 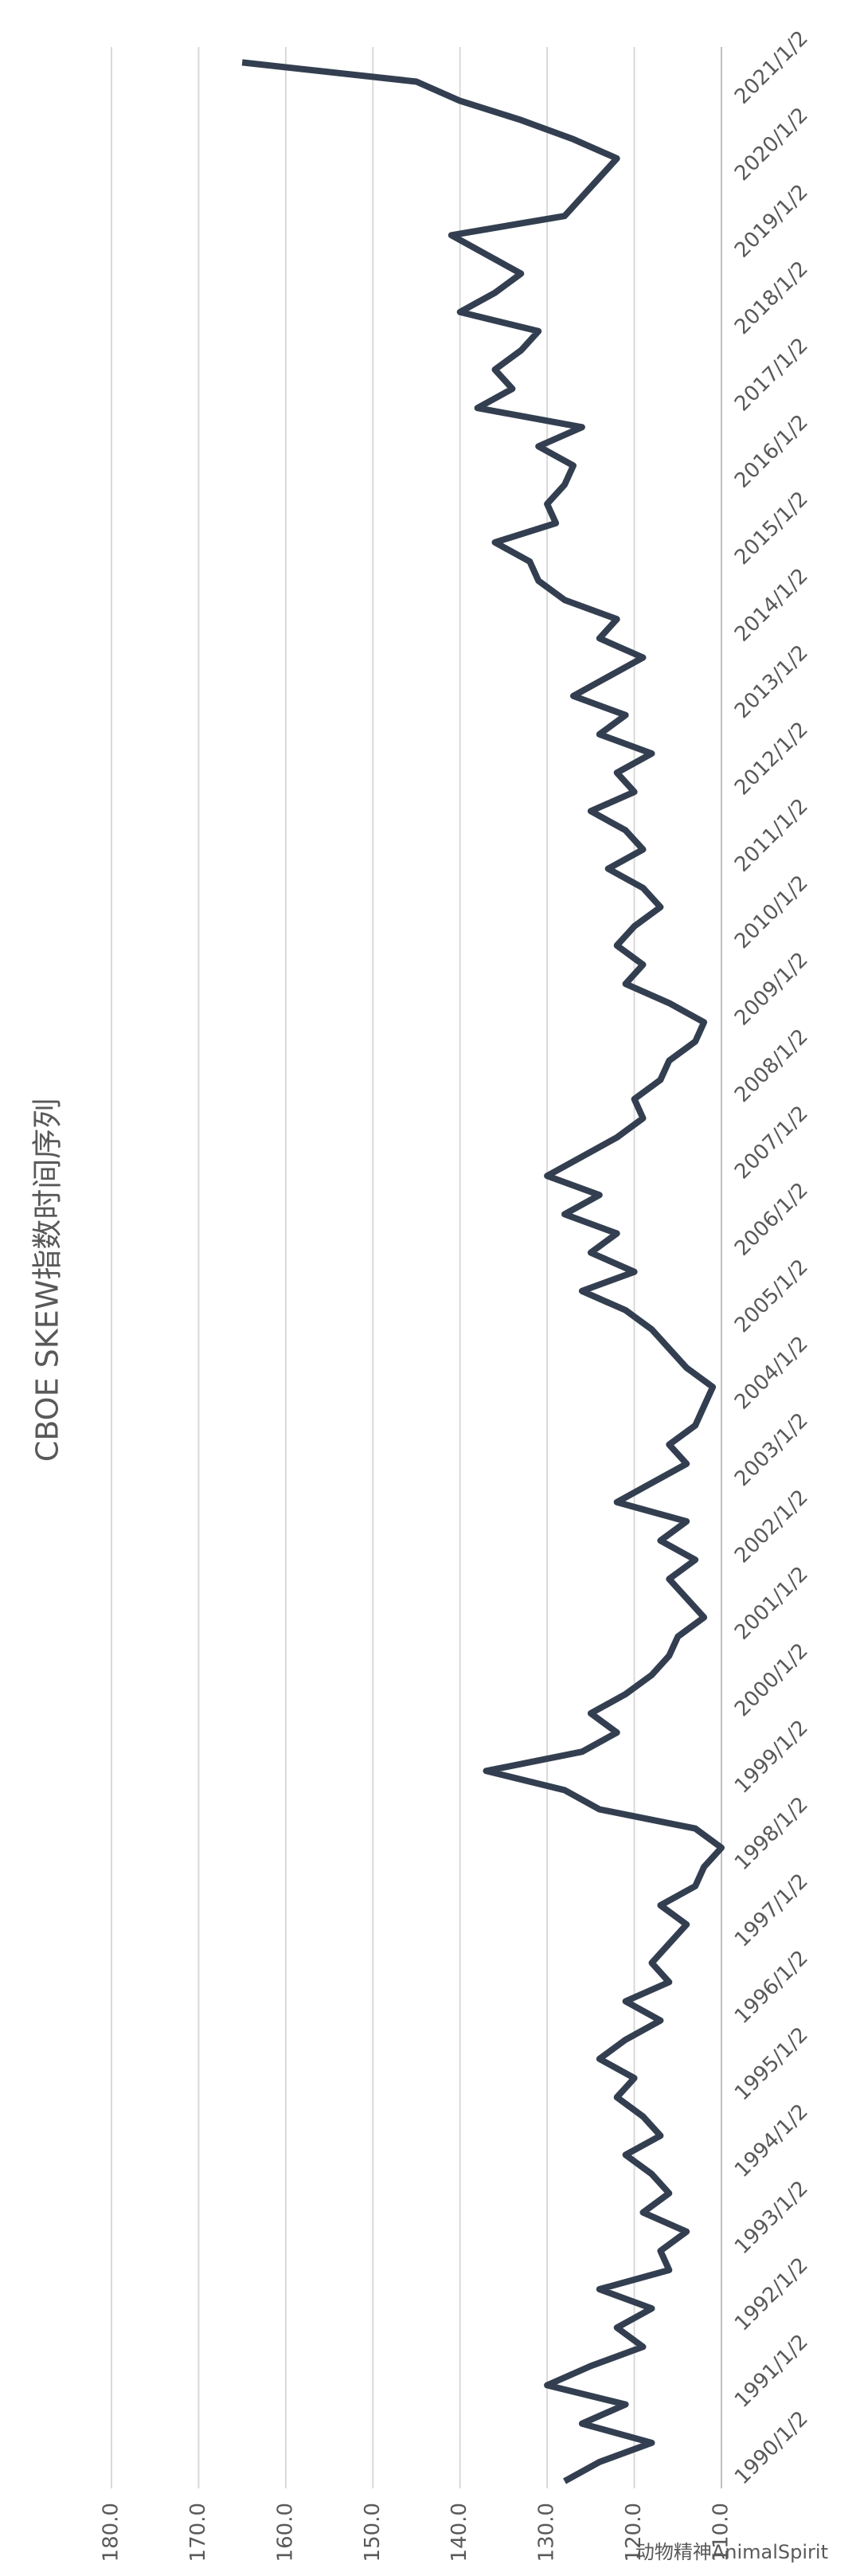 What do you see at coordinates (373, 2532) in the screenshot?
I see `y-tick-label: 150.0` at bounding box center [373, 2532].